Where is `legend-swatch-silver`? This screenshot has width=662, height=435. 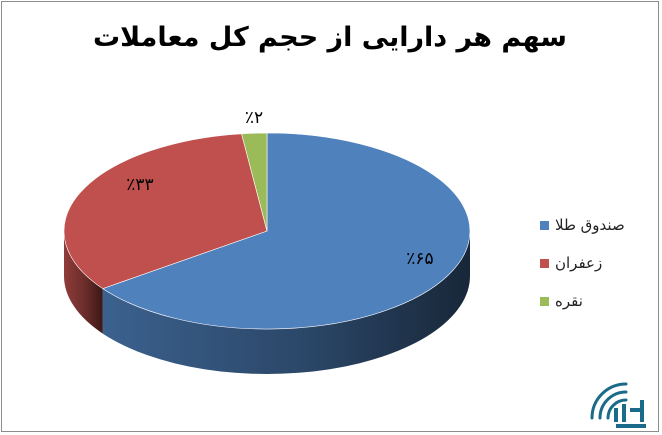 legend-swatch-silver is located at coordinates (544, 301).